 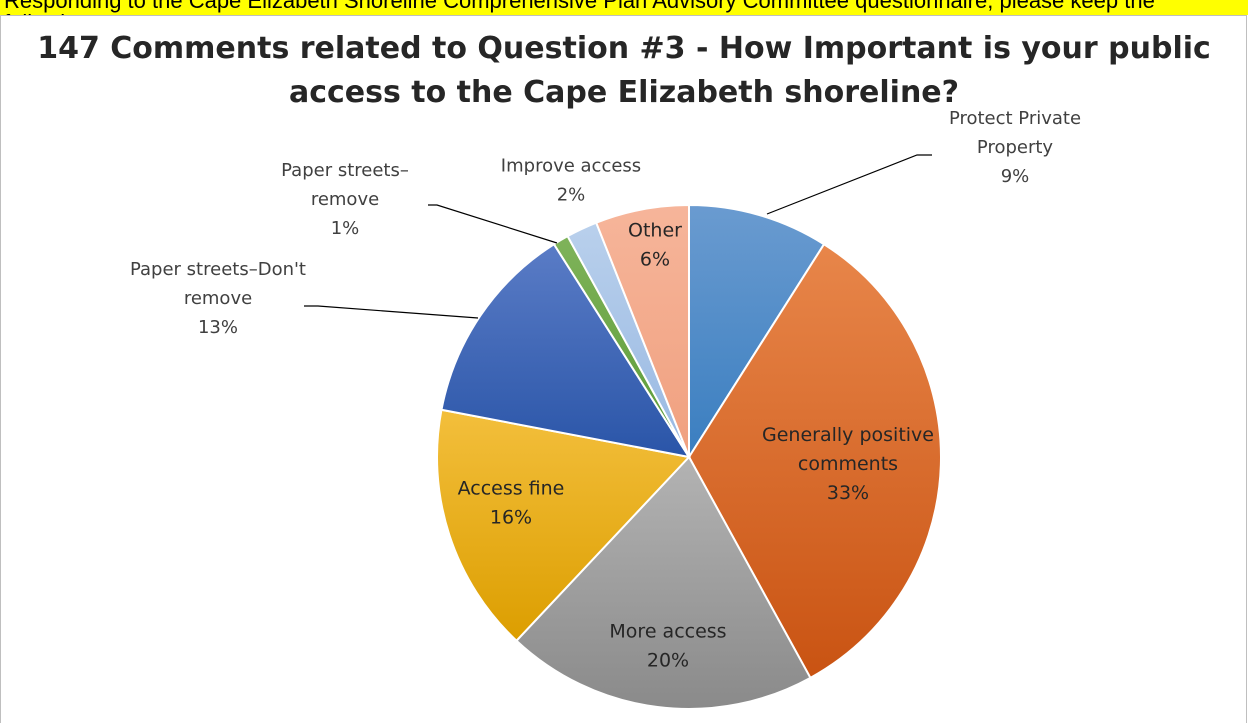 I want to click on pie-slice-other, so click(x=642, y=330).